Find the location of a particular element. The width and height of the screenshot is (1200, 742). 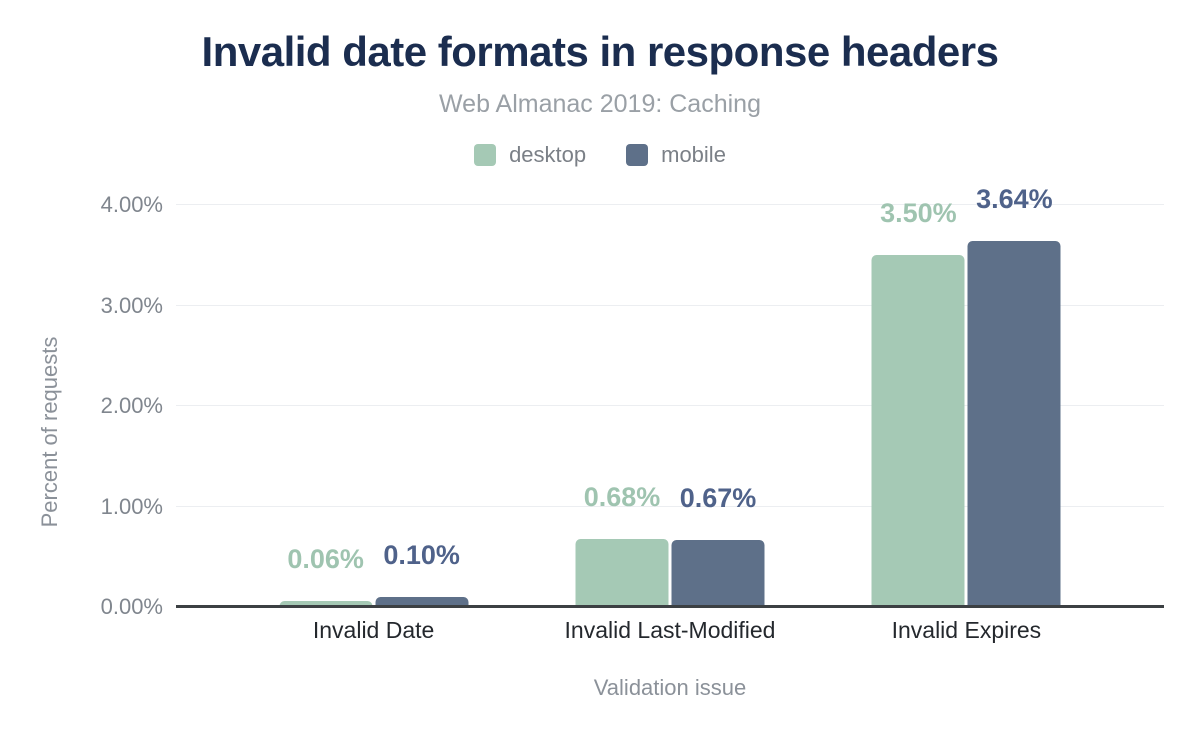

bar-group: 0.68% 0.67% is located at coordinates (670, 406).